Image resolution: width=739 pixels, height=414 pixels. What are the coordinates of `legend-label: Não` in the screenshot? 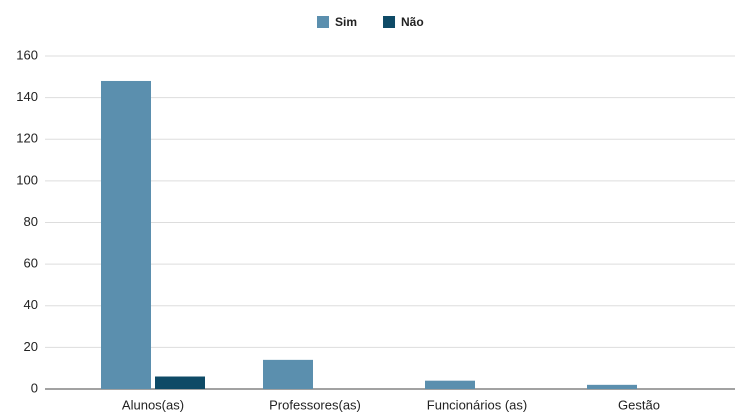 It's located at (412, 22).